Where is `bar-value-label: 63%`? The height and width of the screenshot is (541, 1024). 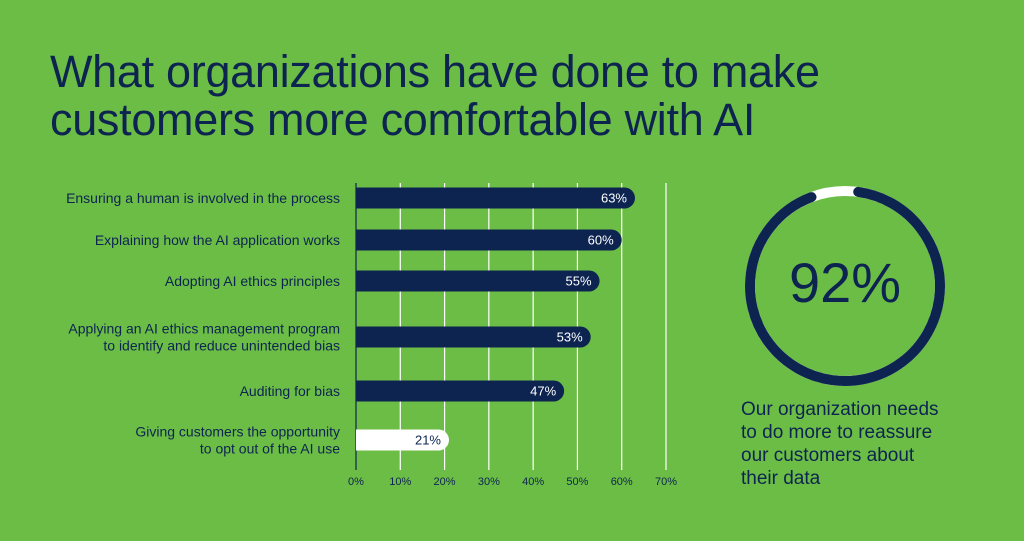 bar-value-label: 63% is located at coordinates (614, 198).